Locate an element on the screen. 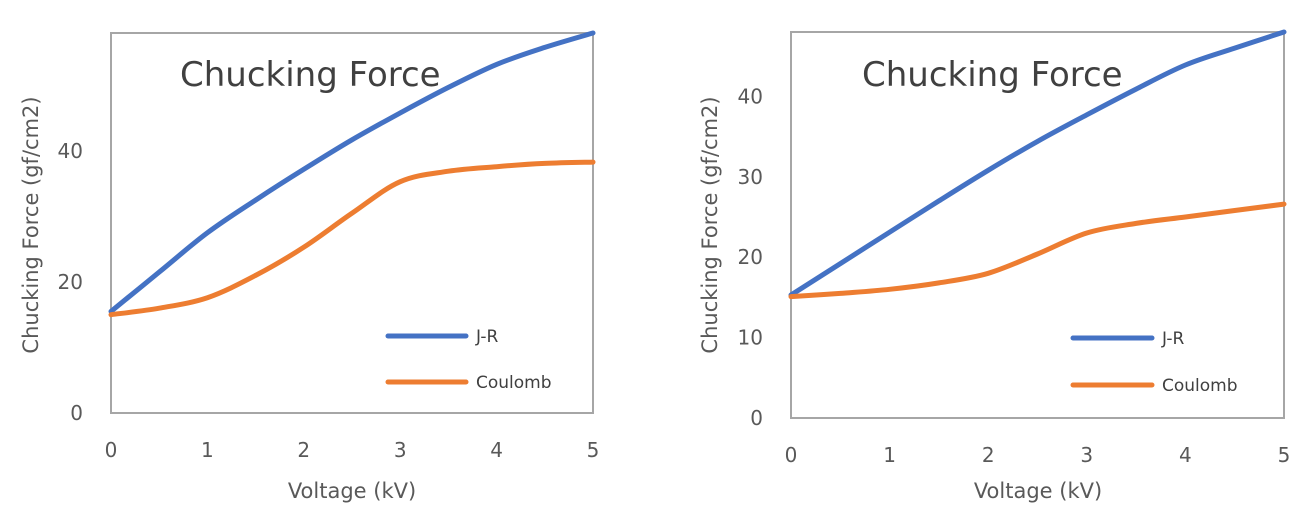 The width and height of the screenshot is (1315, 523). y-tick-label: 10 is located at coordinates (750, 338).